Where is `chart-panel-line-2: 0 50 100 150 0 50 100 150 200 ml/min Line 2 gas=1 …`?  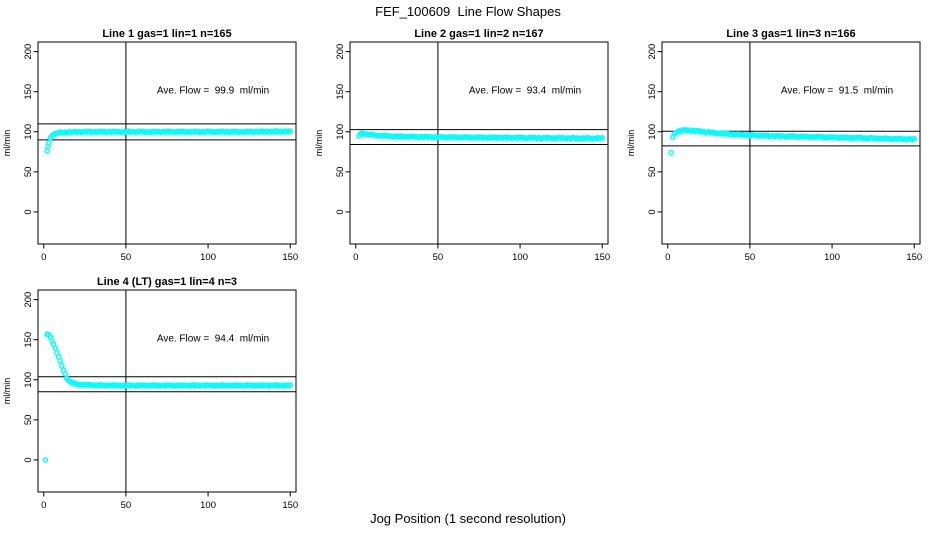
chart-panel-line-2: 0 50 100 150 0 50 100 150 200 ml/min Line 2 gas=1 … is located at coordinates (462, 145).